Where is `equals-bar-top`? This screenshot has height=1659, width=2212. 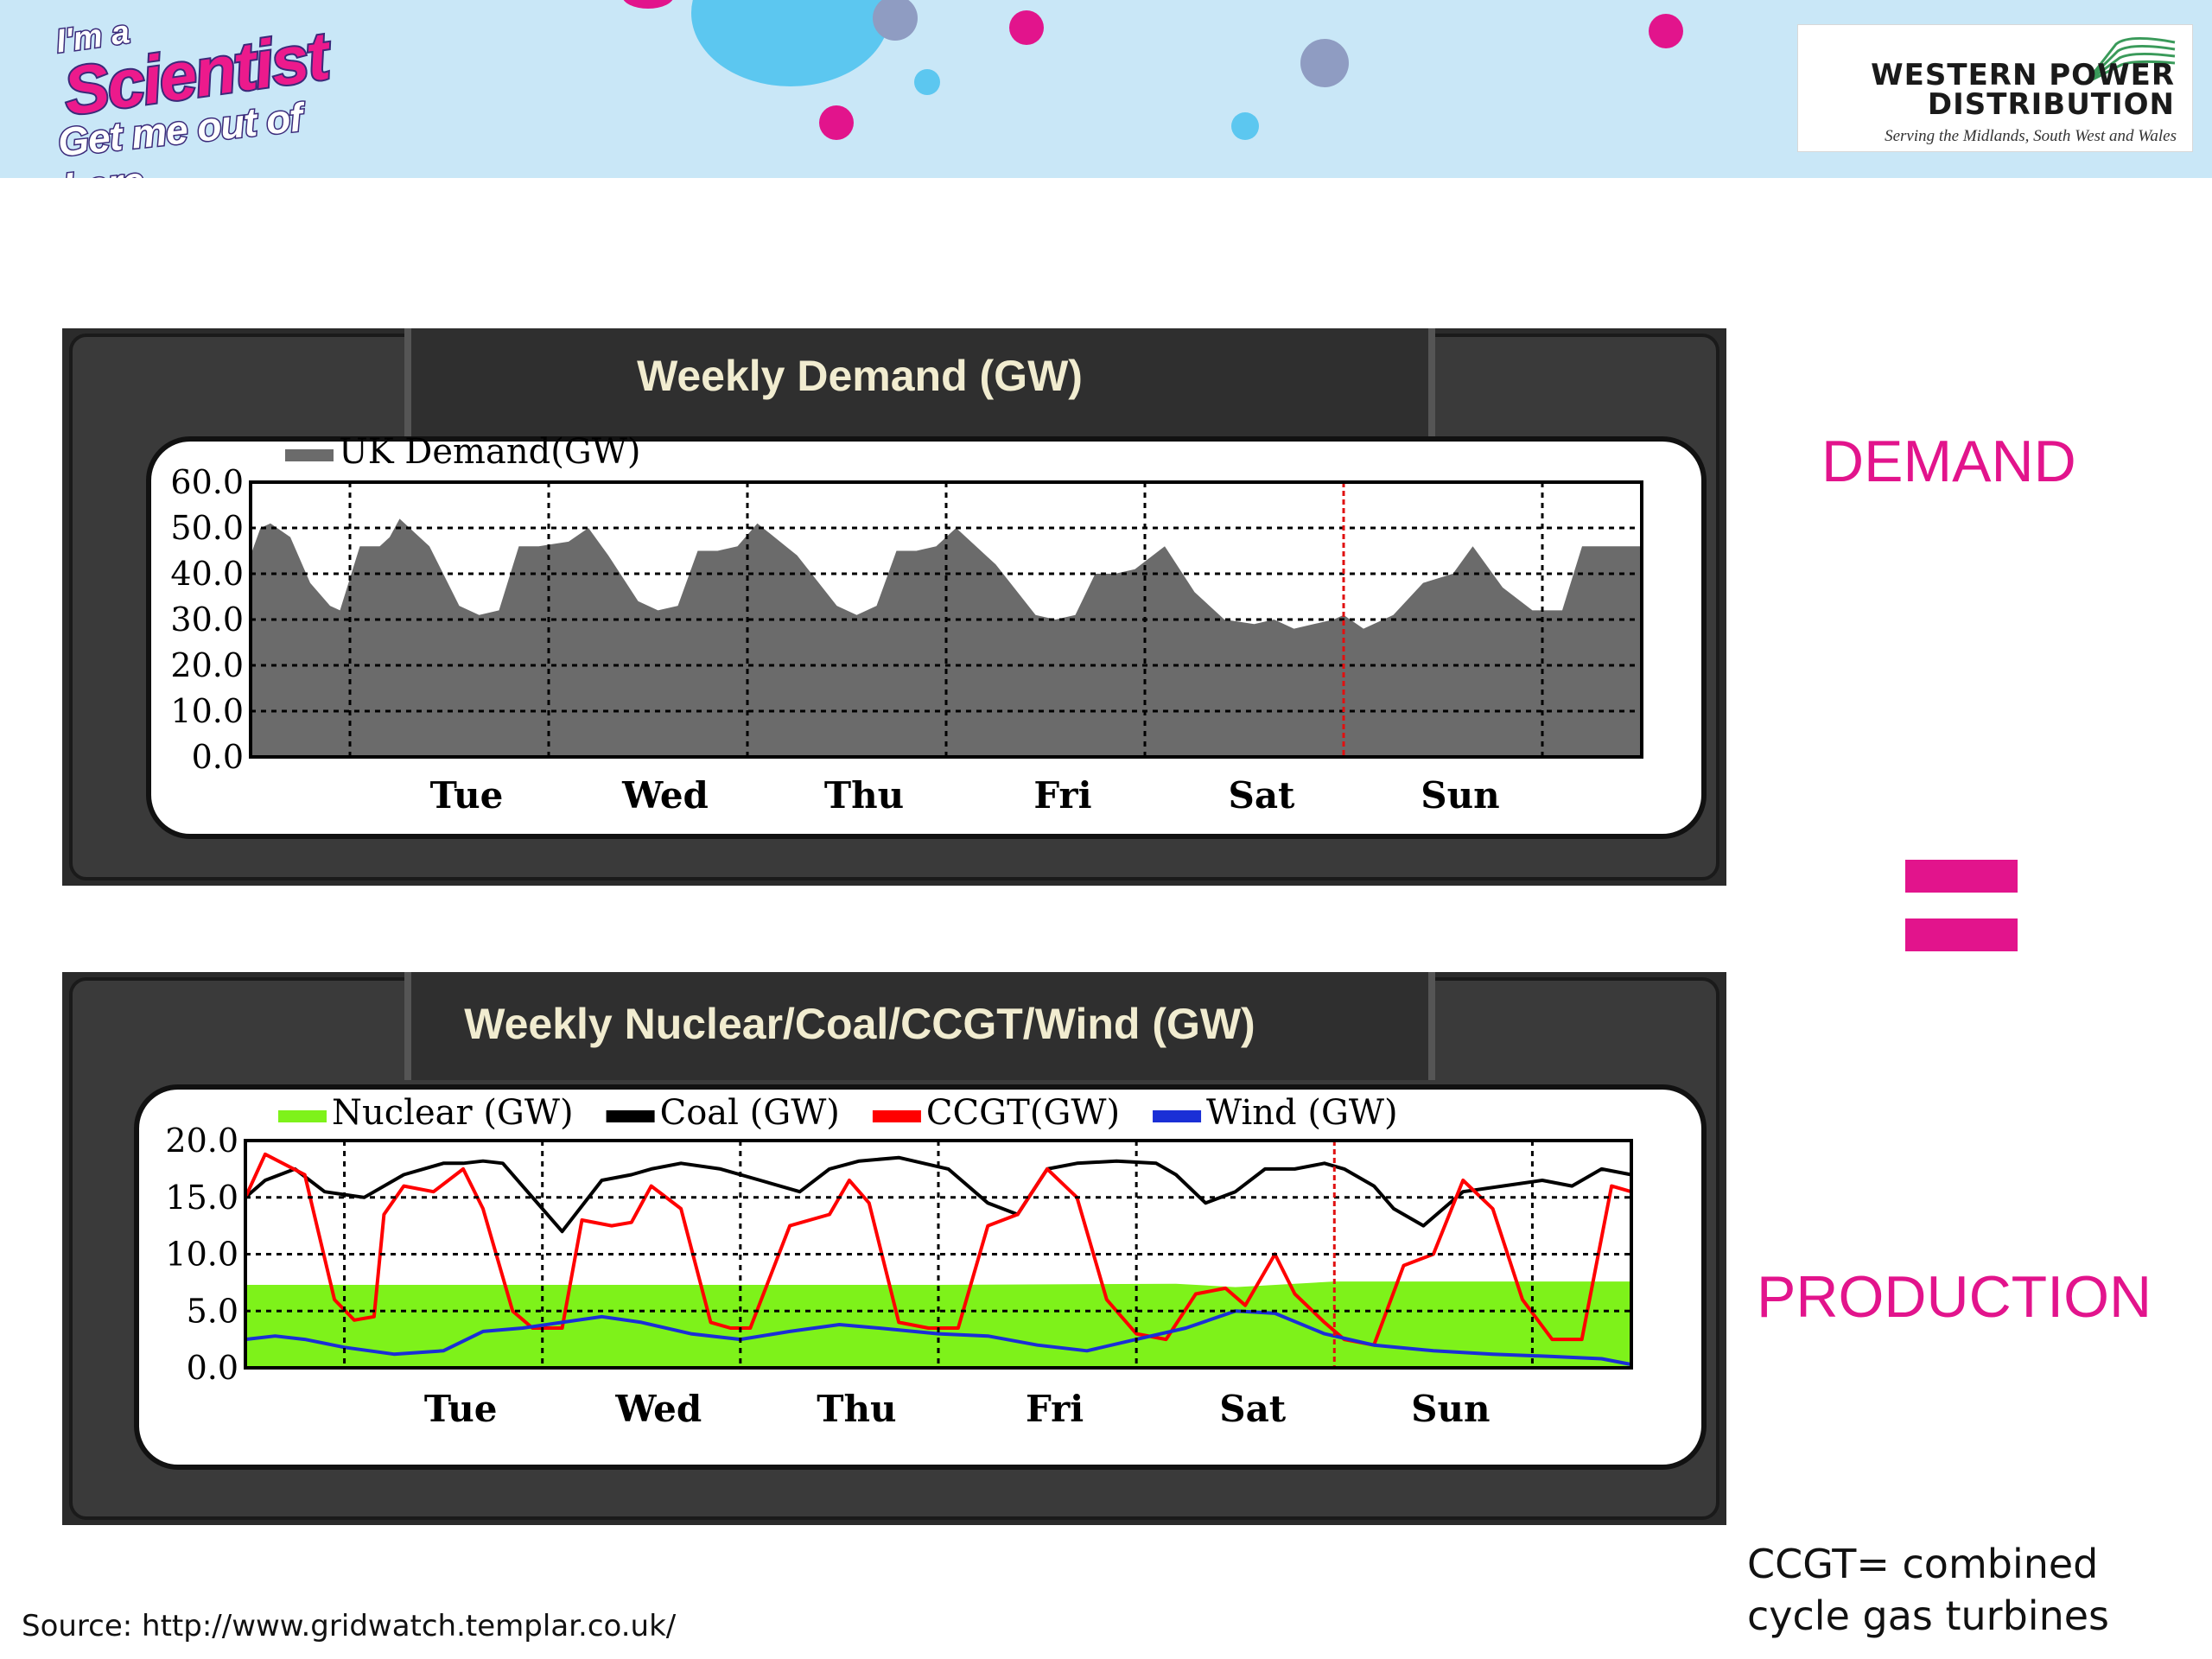 equals-bar-top is located at coordinates (1962, 876).